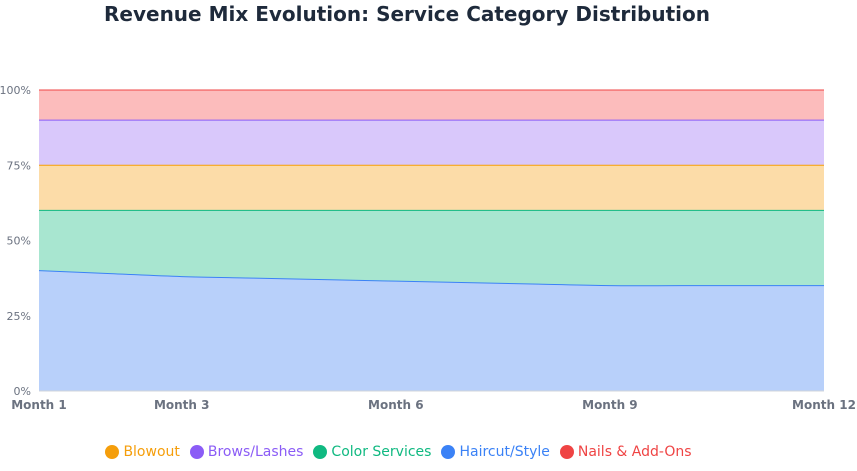 The width and height of the screenshot is (857, 471). What do you see at coordinates (504, 452) in the screenshot?
I see `legend-label: Haircut/Style` at bounding box center [504, 452].